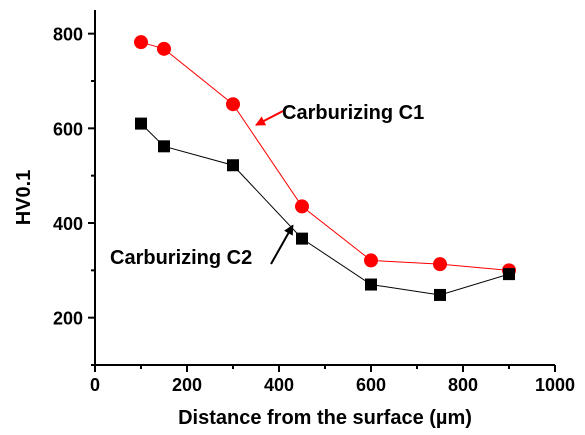  What do you see at coordinates (68, 35) in the screenshot?
I see `y-tick-label: 800` at bounding box center [68, 35].